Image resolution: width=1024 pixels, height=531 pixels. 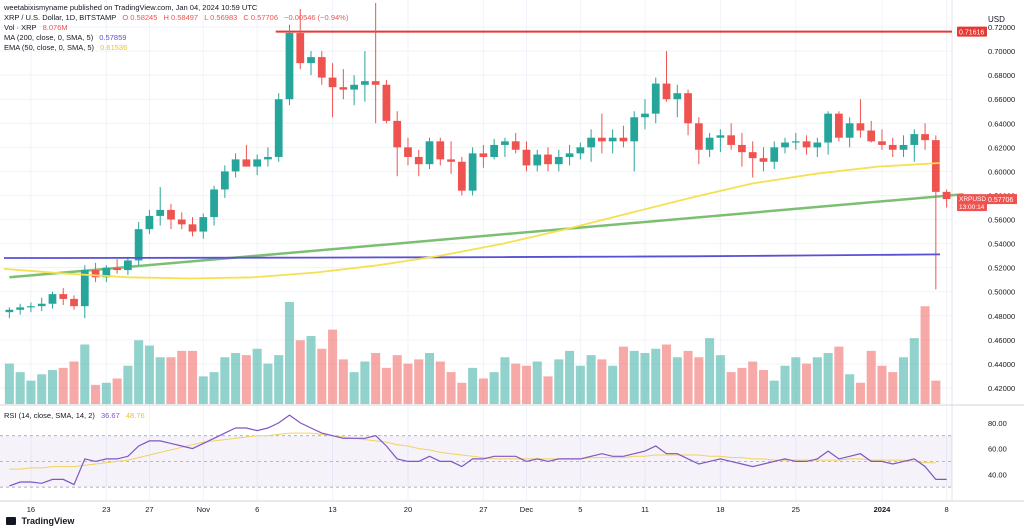 I want to click on y-tick-label: 0.52000, so click(x=1001, y=268).